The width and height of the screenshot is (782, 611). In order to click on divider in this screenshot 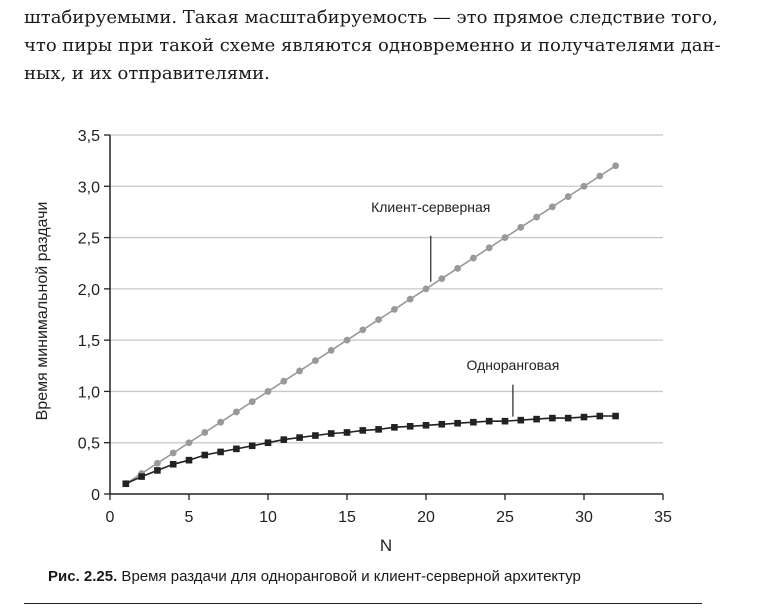, I will do `click(363, 603)`.